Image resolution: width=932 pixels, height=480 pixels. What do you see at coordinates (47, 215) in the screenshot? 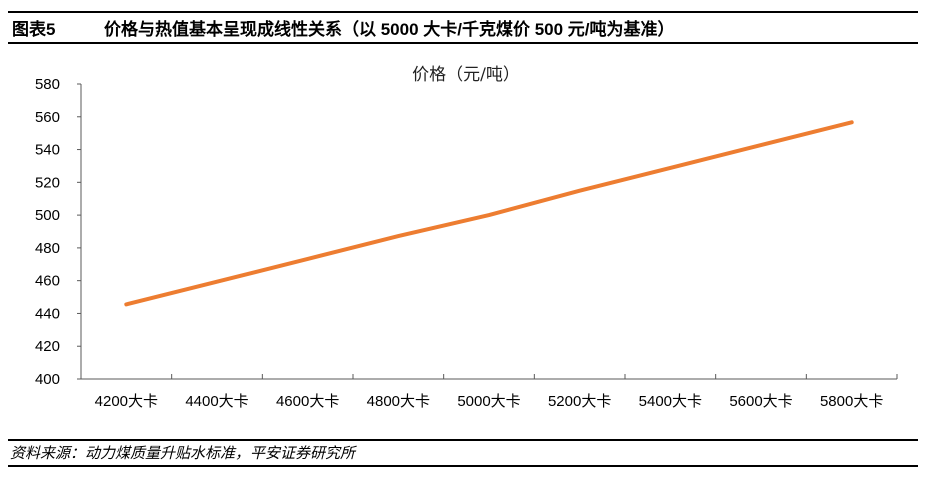
I see `y-tick-label: 500` at bounding box center [47, 215].